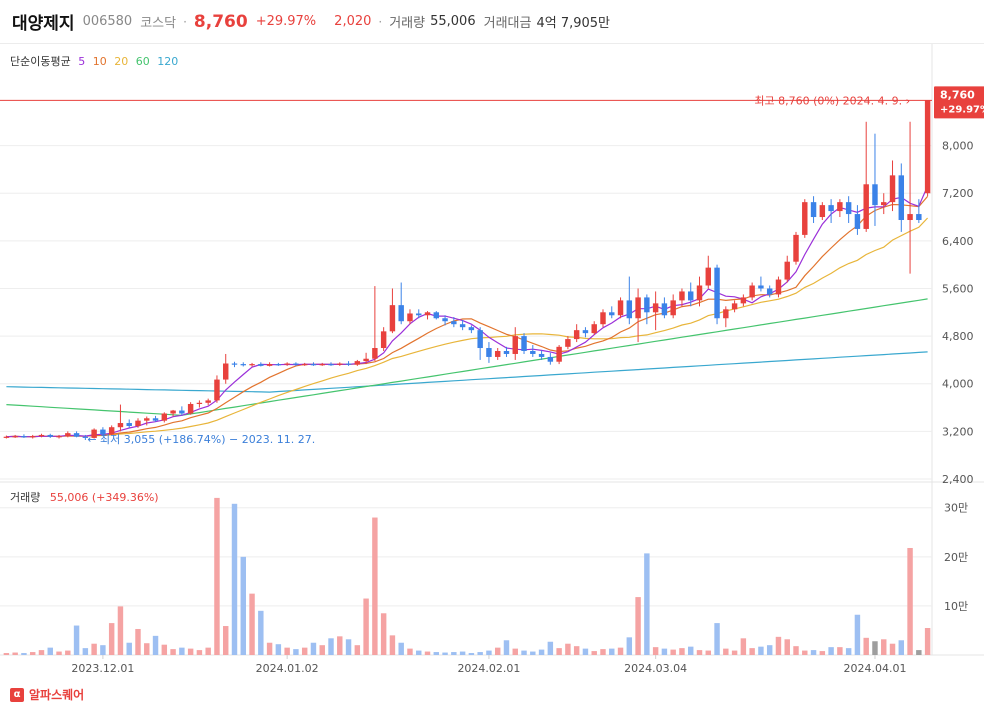 The width and height of the screenshot is (984, 709). I want to click on moving-average-legend: 단순이동평균 5 10 20 60 120, so click(94, 61).